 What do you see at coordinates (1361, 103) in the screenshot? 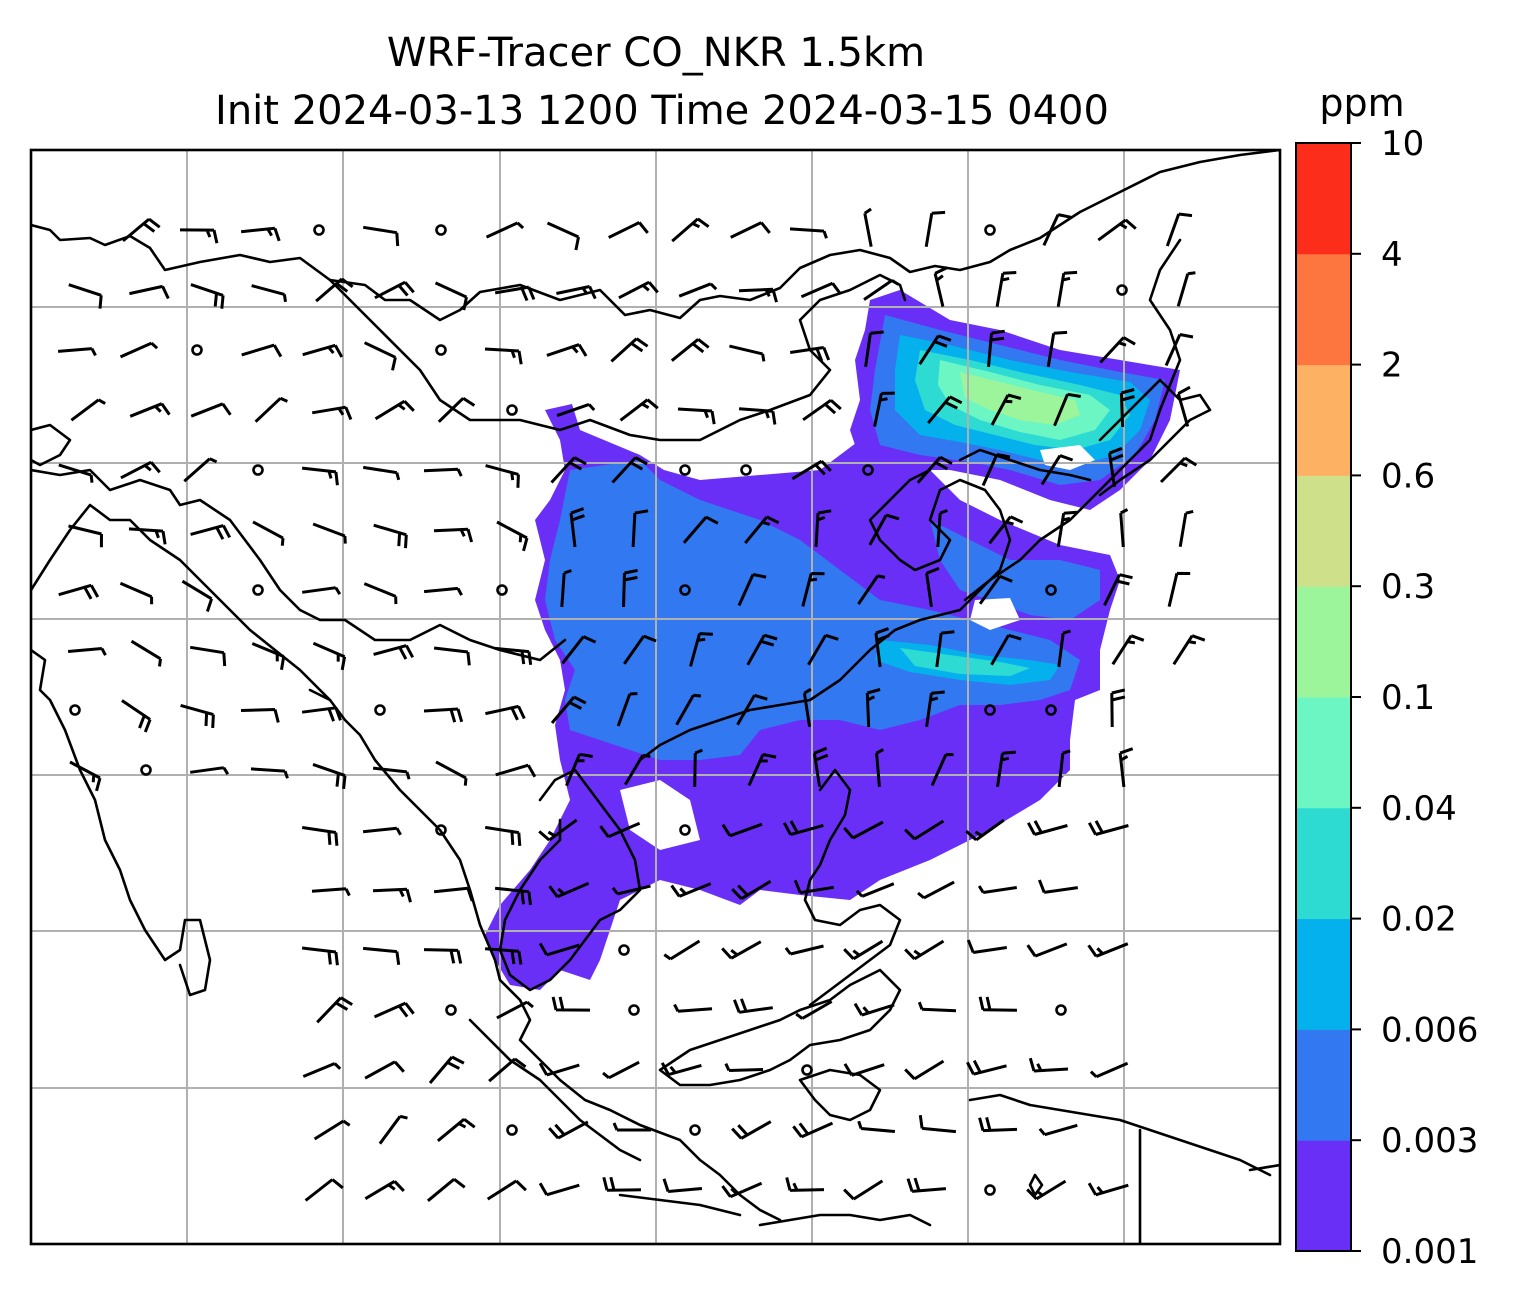
I see `colorbar-unit: ppm` at bounding box center [1361, 103].